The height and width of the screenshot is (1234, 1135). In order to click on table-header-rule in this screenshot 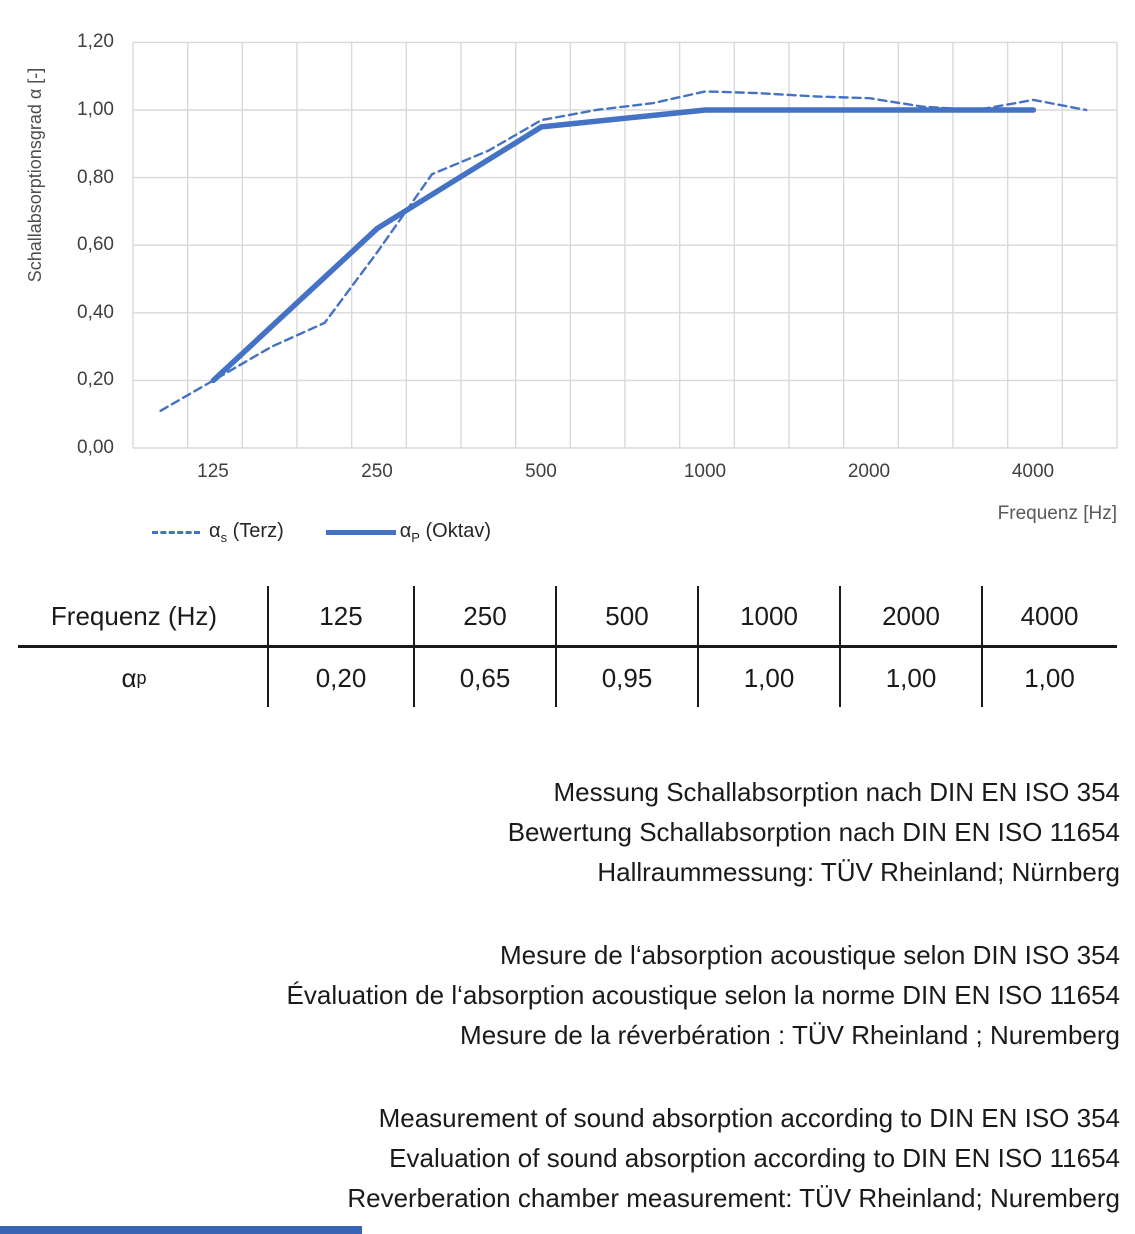, I will do `click(567, 646)`.